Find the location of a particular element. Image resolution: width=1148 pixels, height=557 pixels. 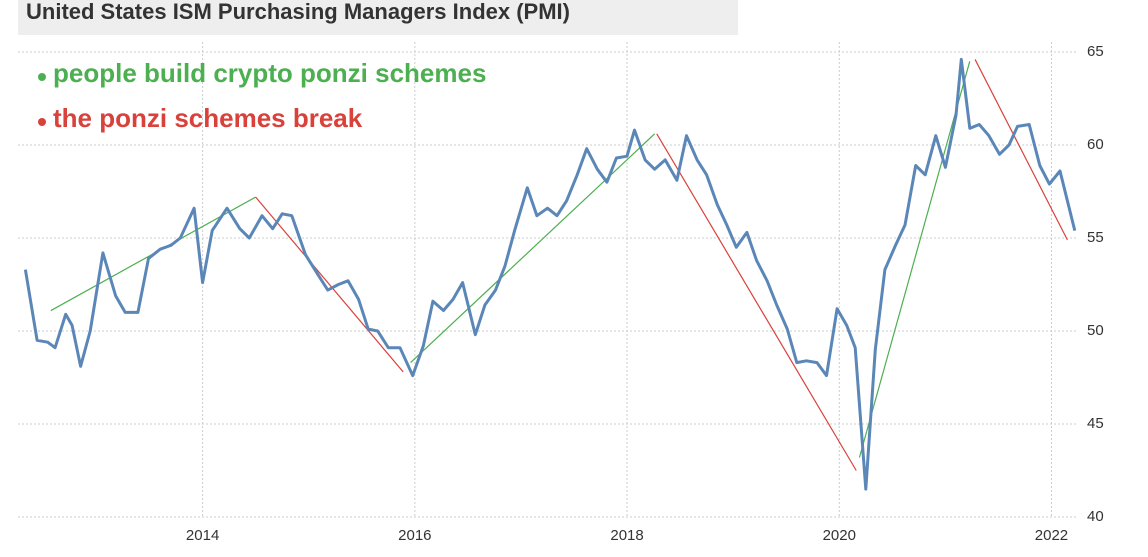

y-tick-label: 60 is located at coordinates (1095, 144).